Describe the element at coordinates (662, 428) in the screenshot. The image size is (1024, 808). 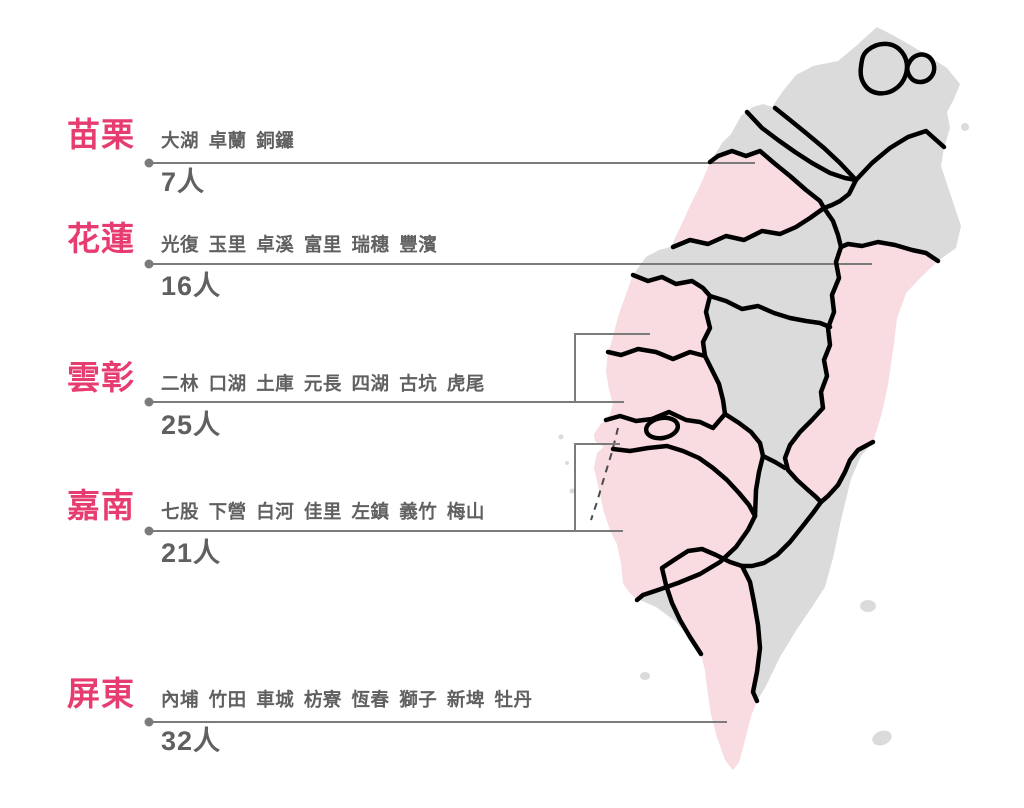
I see `chiayi-city-ring` at that location.